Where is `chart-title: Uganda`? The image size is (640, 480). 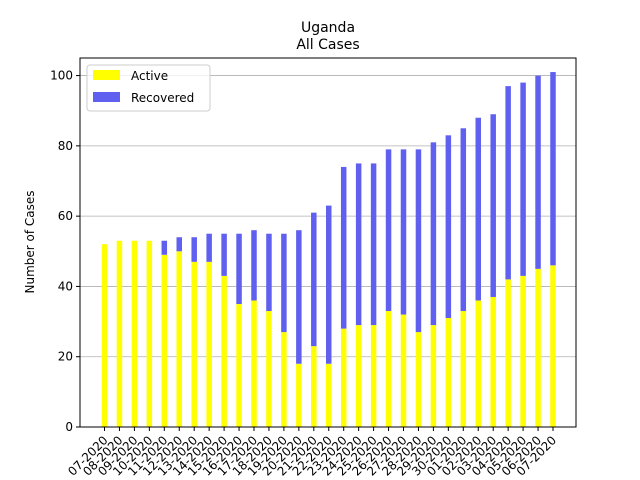
chart-title: Uganda is located at coordinates (328, 28).